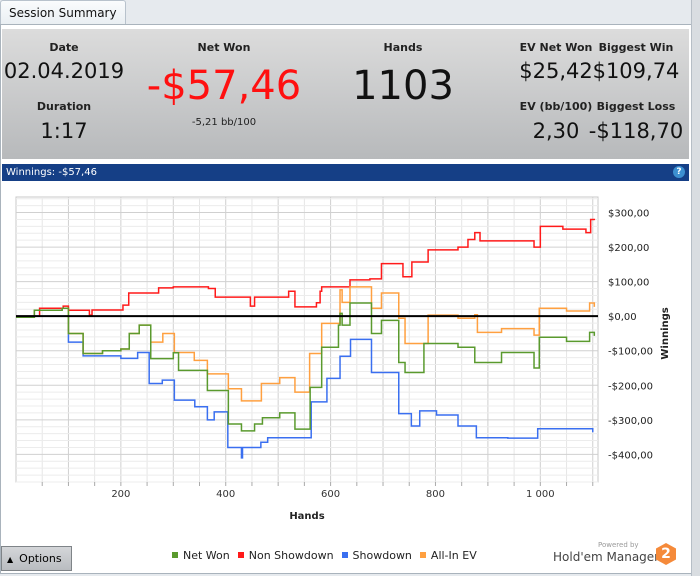 The image size is (700, 576). I want to click on brand-badge: 2, so click(666, 554).